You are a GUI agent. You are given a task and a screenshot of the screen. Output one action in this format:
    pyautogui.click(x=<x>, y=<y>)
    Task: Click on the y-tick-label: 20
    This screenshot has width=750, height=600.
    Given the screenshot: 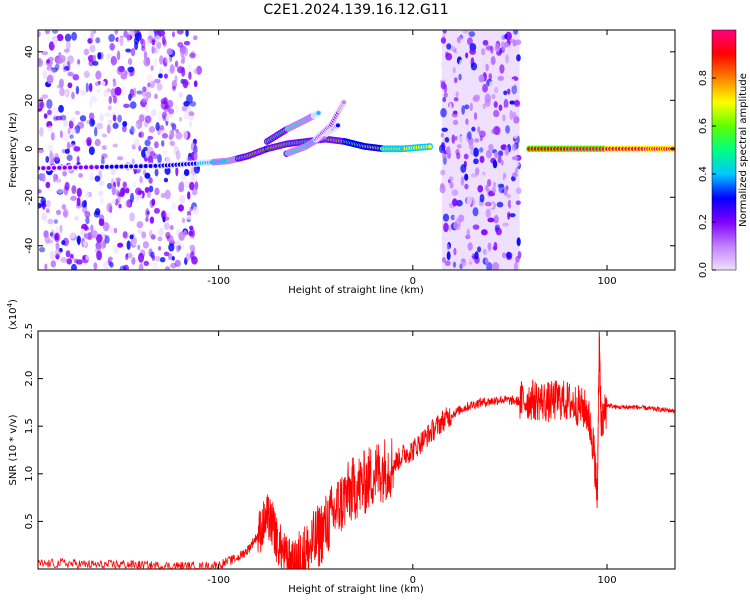 What is the action you would take?
    pyautogui.click(x=29, y=100)
    